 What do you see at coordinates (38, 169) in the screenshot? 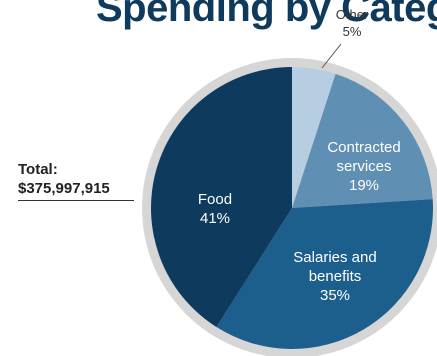
I see `total-label-text: Total:` at bounding box center [38, 169].